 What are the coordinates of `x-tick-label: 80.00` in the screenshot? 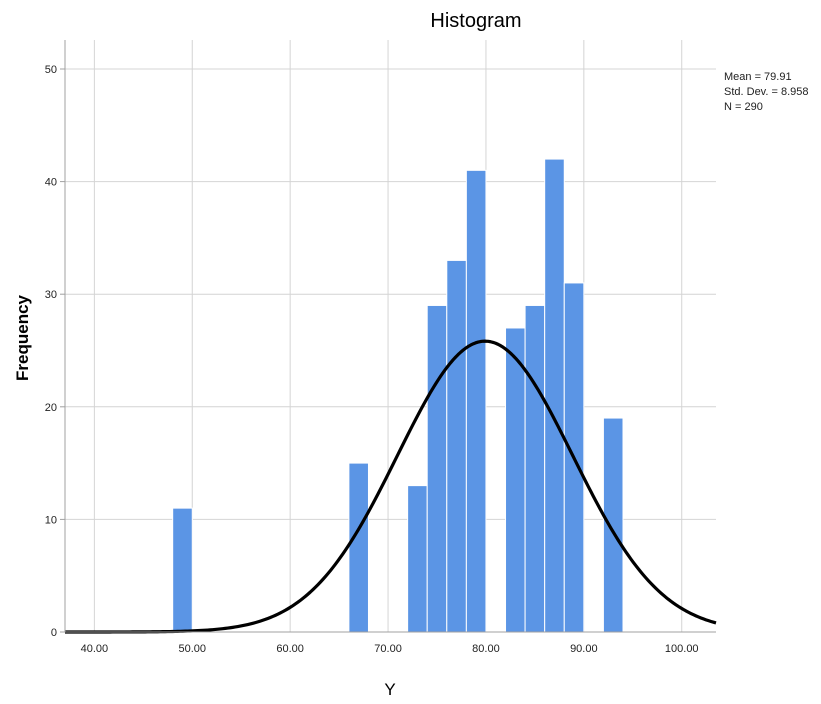 It's located at (486, 649).